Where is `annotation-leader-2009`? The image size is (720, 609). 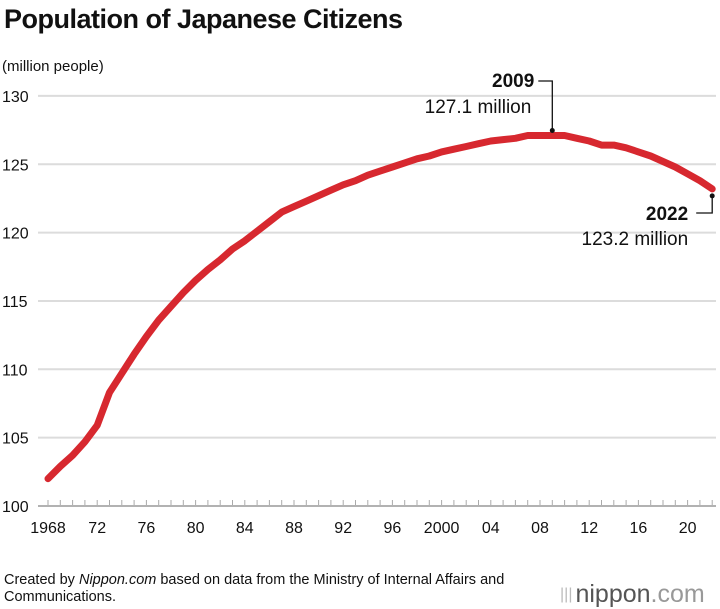 annotation-leader-2009 is located at coordinates (545, 105).